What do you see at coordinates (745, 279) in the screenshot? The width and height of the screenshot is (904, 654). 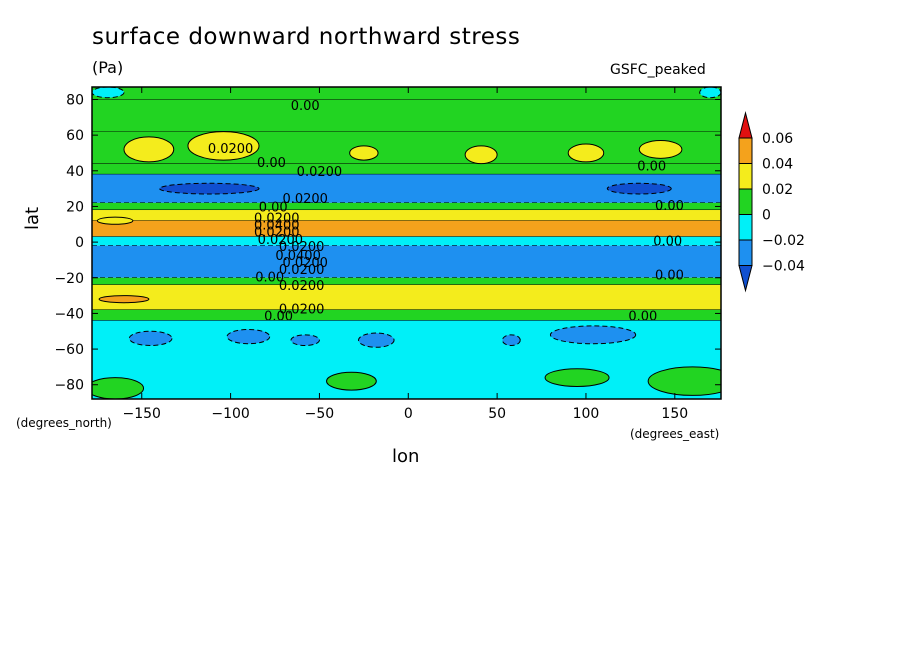 I see `colorbar-bottom-arrow` at bounding box center [745, 279].